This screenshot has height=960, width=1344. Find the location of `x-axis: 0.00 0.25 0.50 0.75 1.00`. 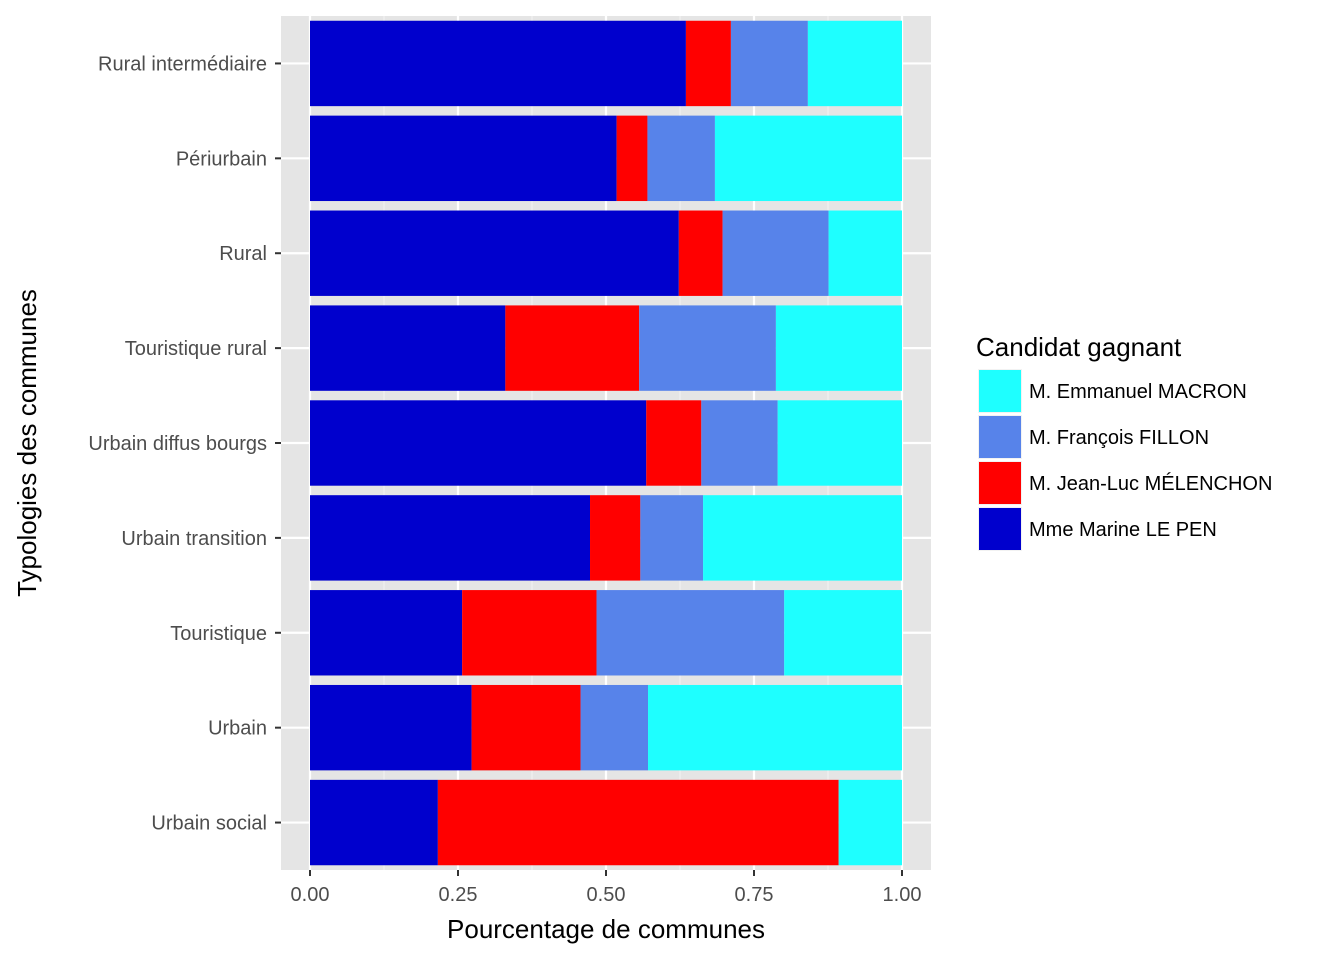

x-axis: 0.00 0.25 0.50 0.75 1.00 is located at coordinates (606, 888).